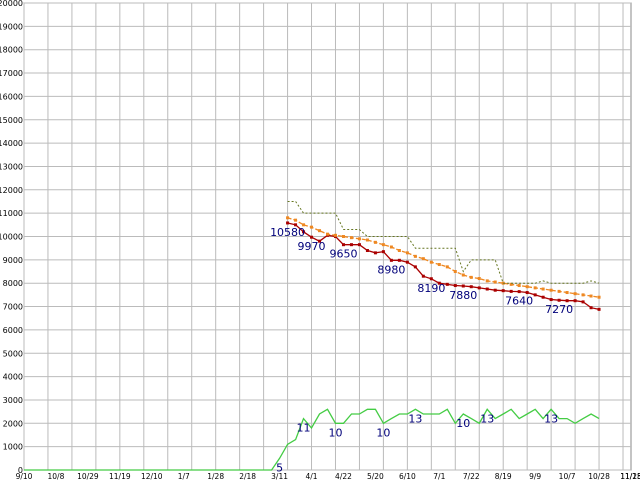 The width and height of the screenshot is (640, 480). I want to click on y-tick-label: 12000, so click(11, 190).